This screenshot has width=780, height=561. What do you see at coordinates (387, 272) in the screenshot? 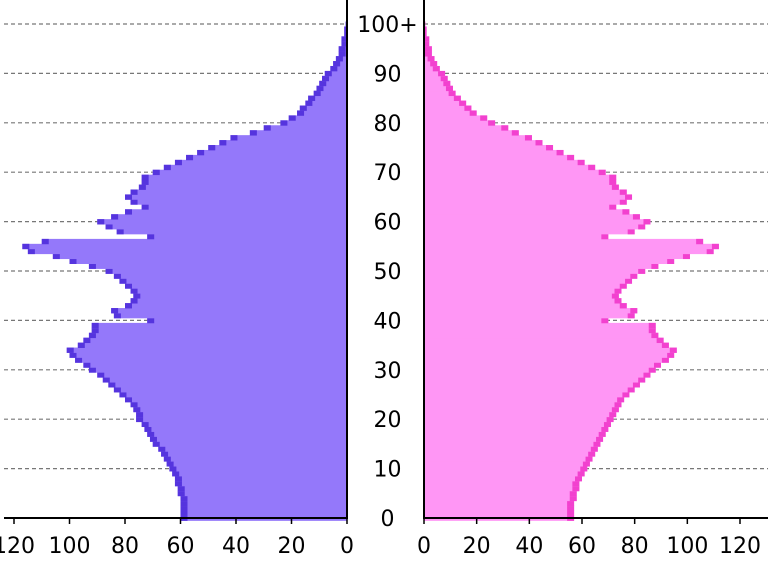
I see `age-axis-labels: 0 10 20 30 40 50 60 70 80 90 100+` at bounding box center [387, 272].